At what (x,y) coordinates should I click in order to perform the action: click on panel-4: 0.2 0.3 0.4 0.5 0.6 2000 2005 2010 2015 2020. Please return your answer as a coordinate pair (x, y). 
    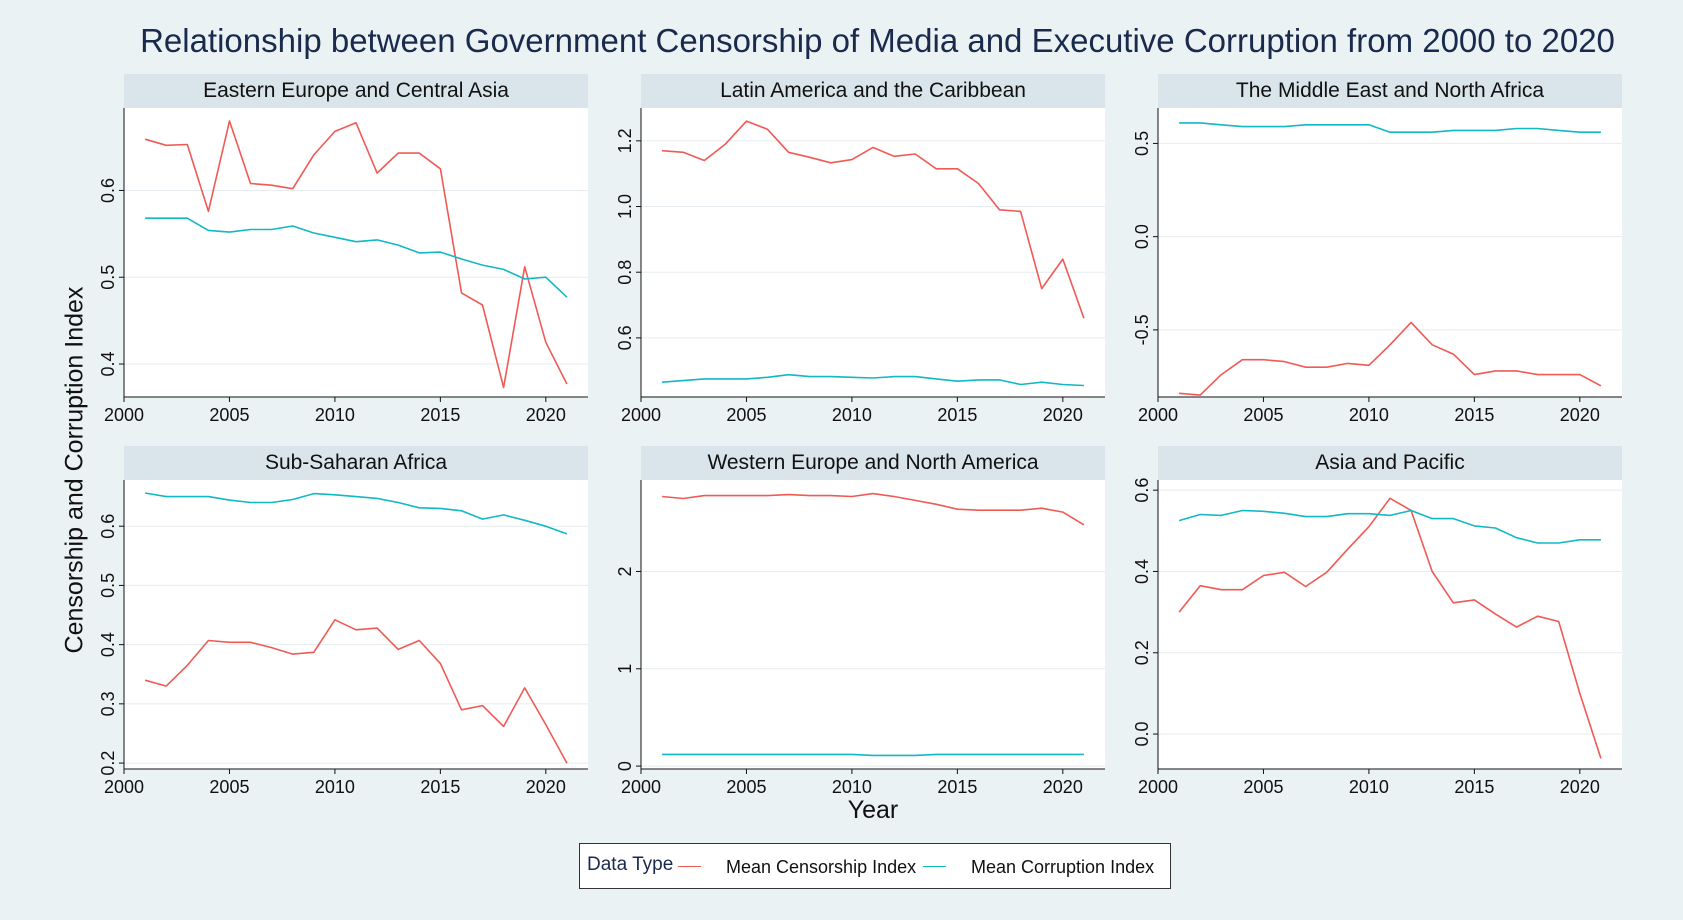
    Looking at the image, I should click on (343, 638).